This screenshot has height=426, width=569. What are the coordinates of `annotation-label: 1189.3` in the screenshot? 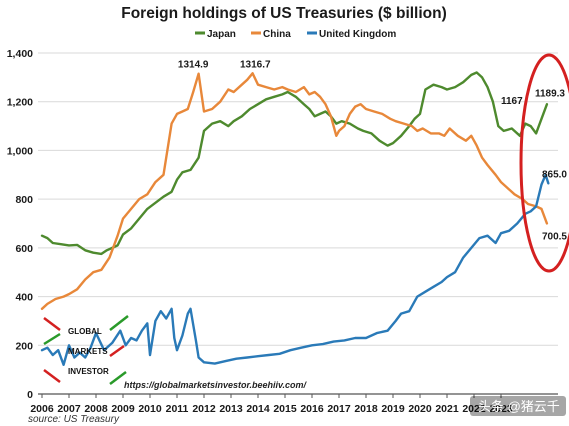 It's located at (550, 93).